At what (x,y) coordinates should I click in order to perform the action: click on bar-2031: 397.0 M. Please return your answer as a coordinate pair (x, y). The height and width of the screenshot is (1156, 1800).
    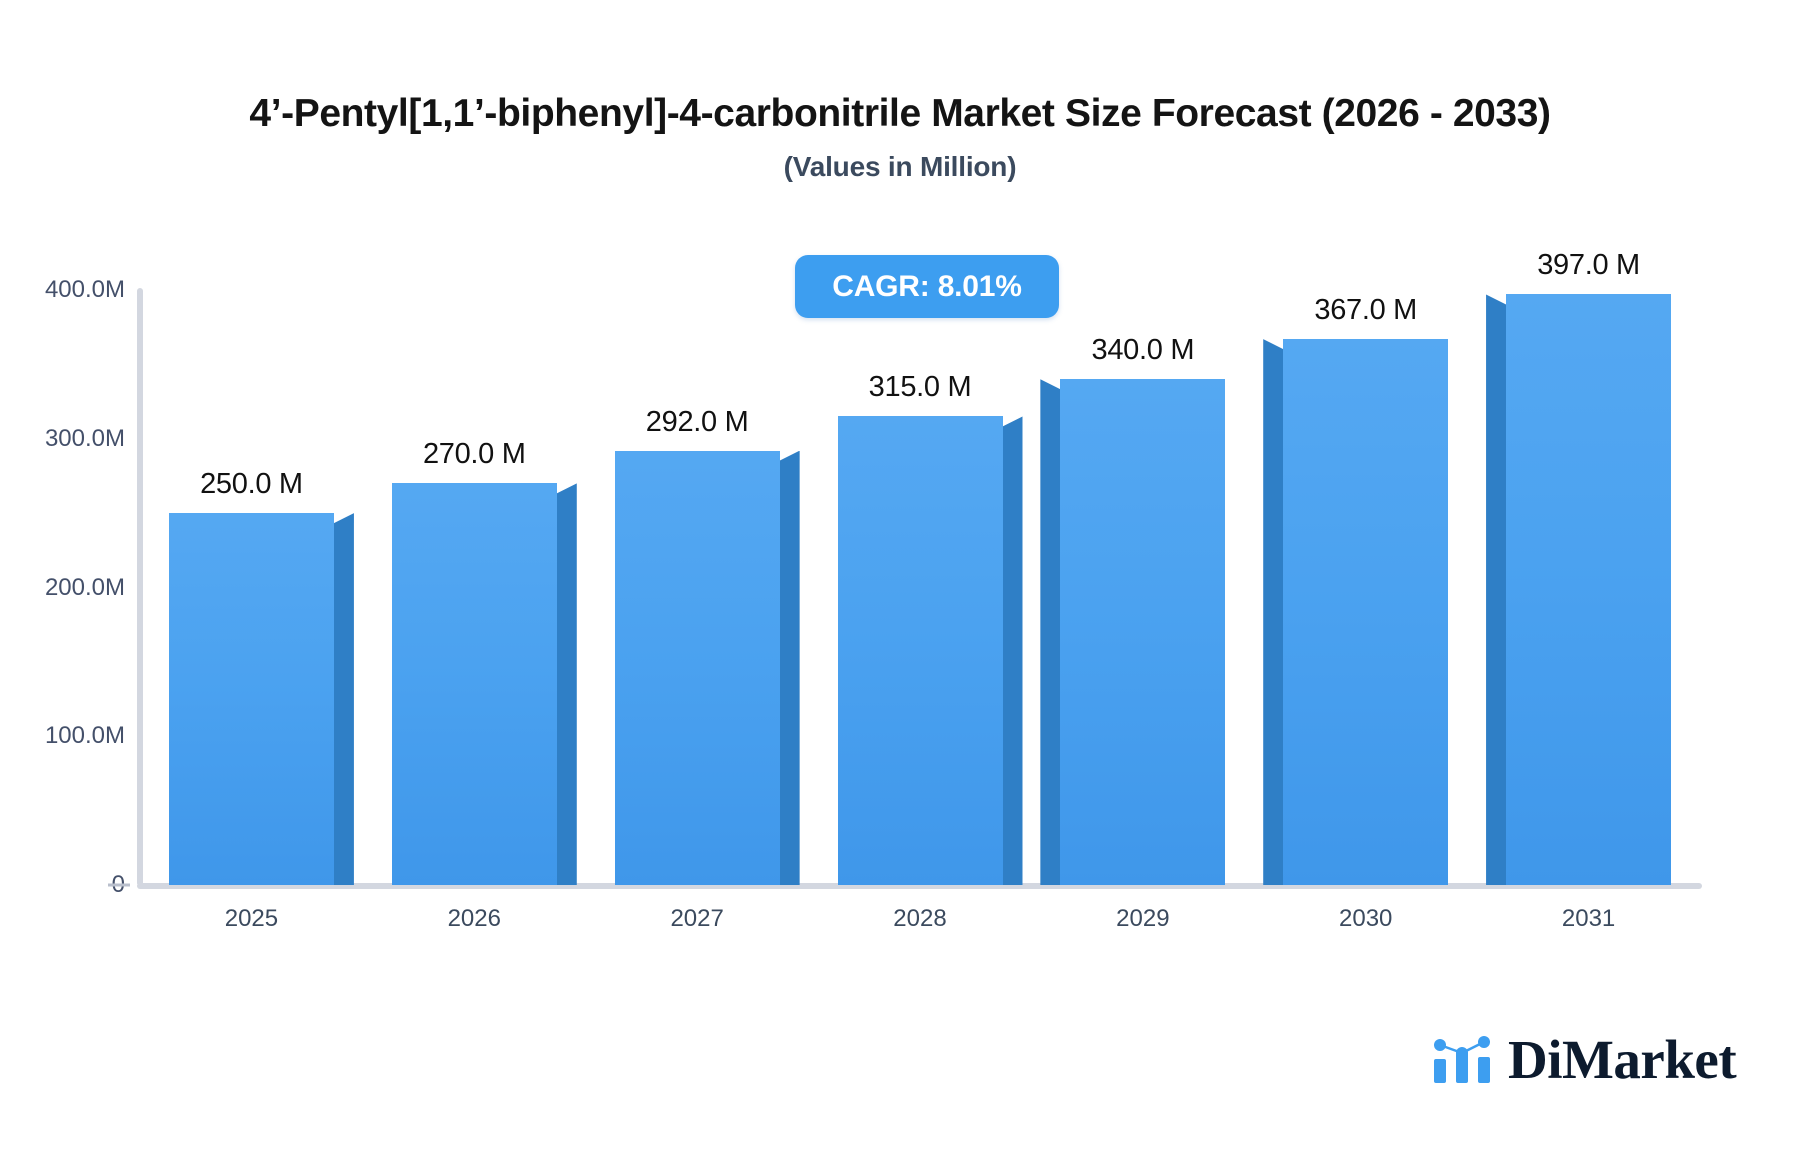
    Looking at the image, I should click on (1579, 567).